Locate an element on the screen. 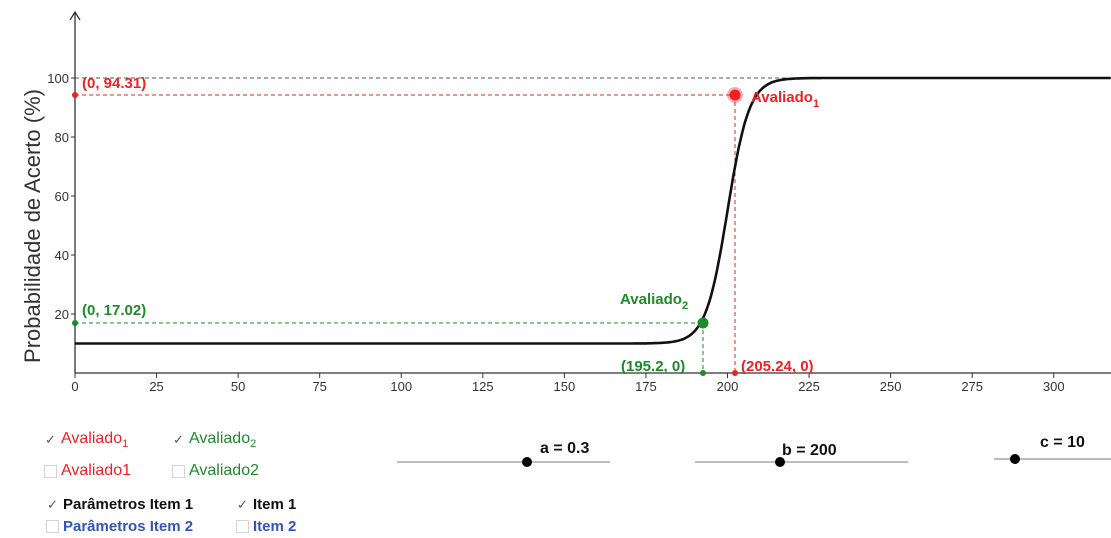 This screenshot has height=538, width=1111. checkbox-param-item2-box is located at coordinates (52, 526).